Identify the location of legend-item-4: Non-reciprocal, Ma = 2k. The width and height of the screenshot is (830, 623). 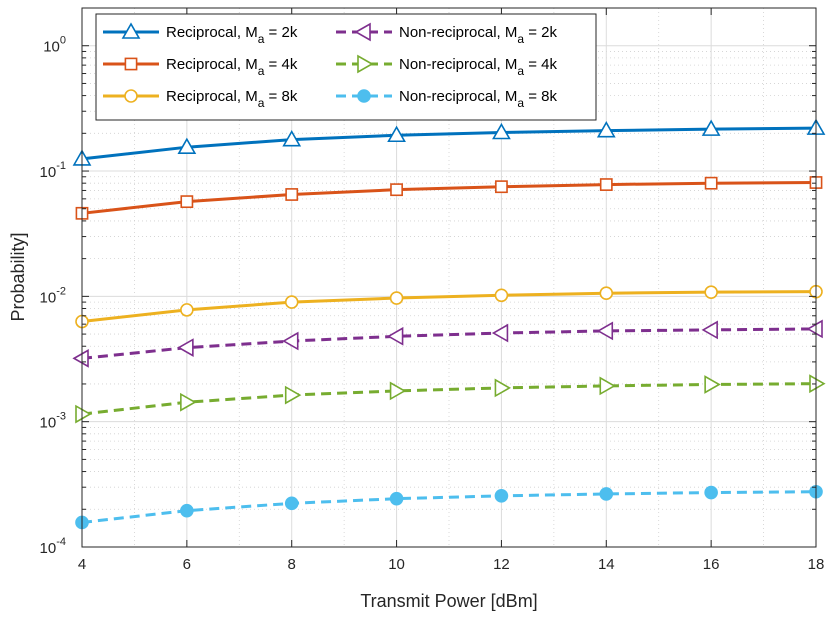
(446, 34).